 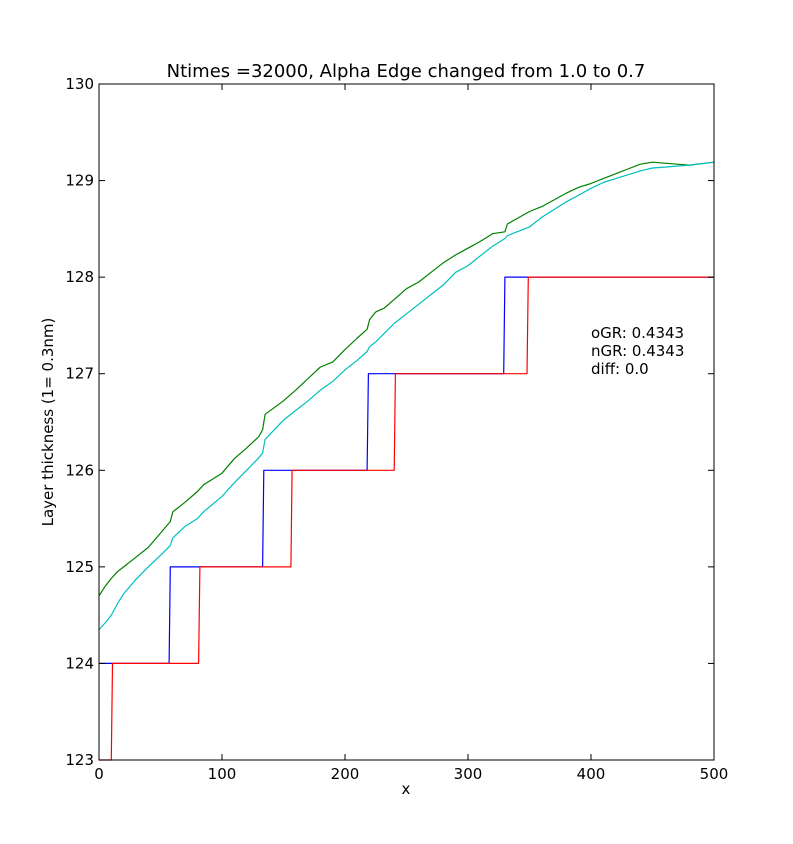 I want to click on annotation-ogr: oGR: 0.4343, so click(x=637, y=333).